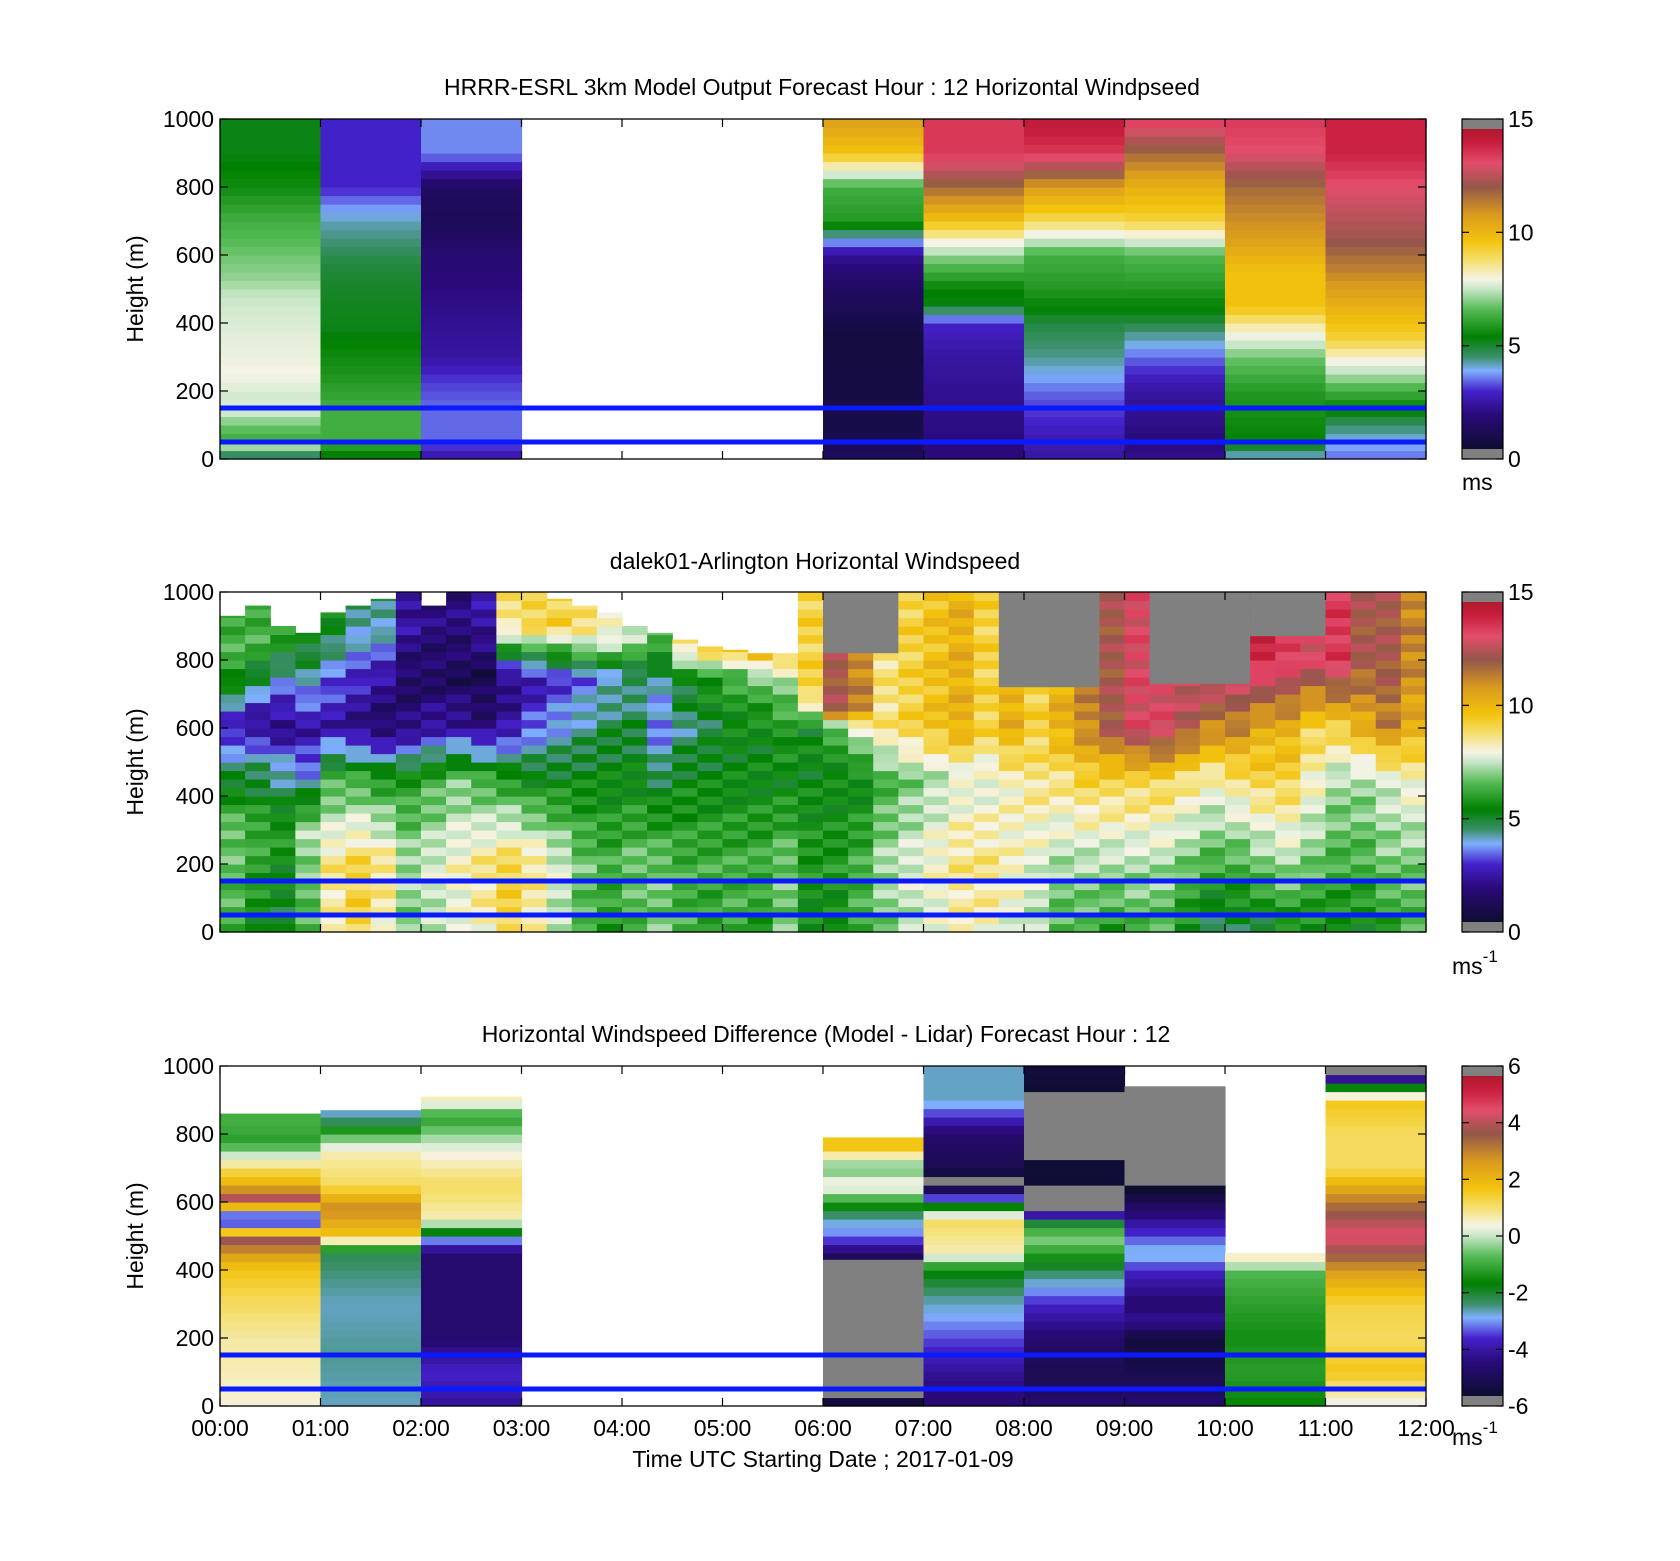 Image resolution: width=1680 pixels, height=1561 pixels. What do you see at coordinates (421, 1428) in the screenshot?
I see `x-tick-label: 02:00` at bounding box center [421, 1428].